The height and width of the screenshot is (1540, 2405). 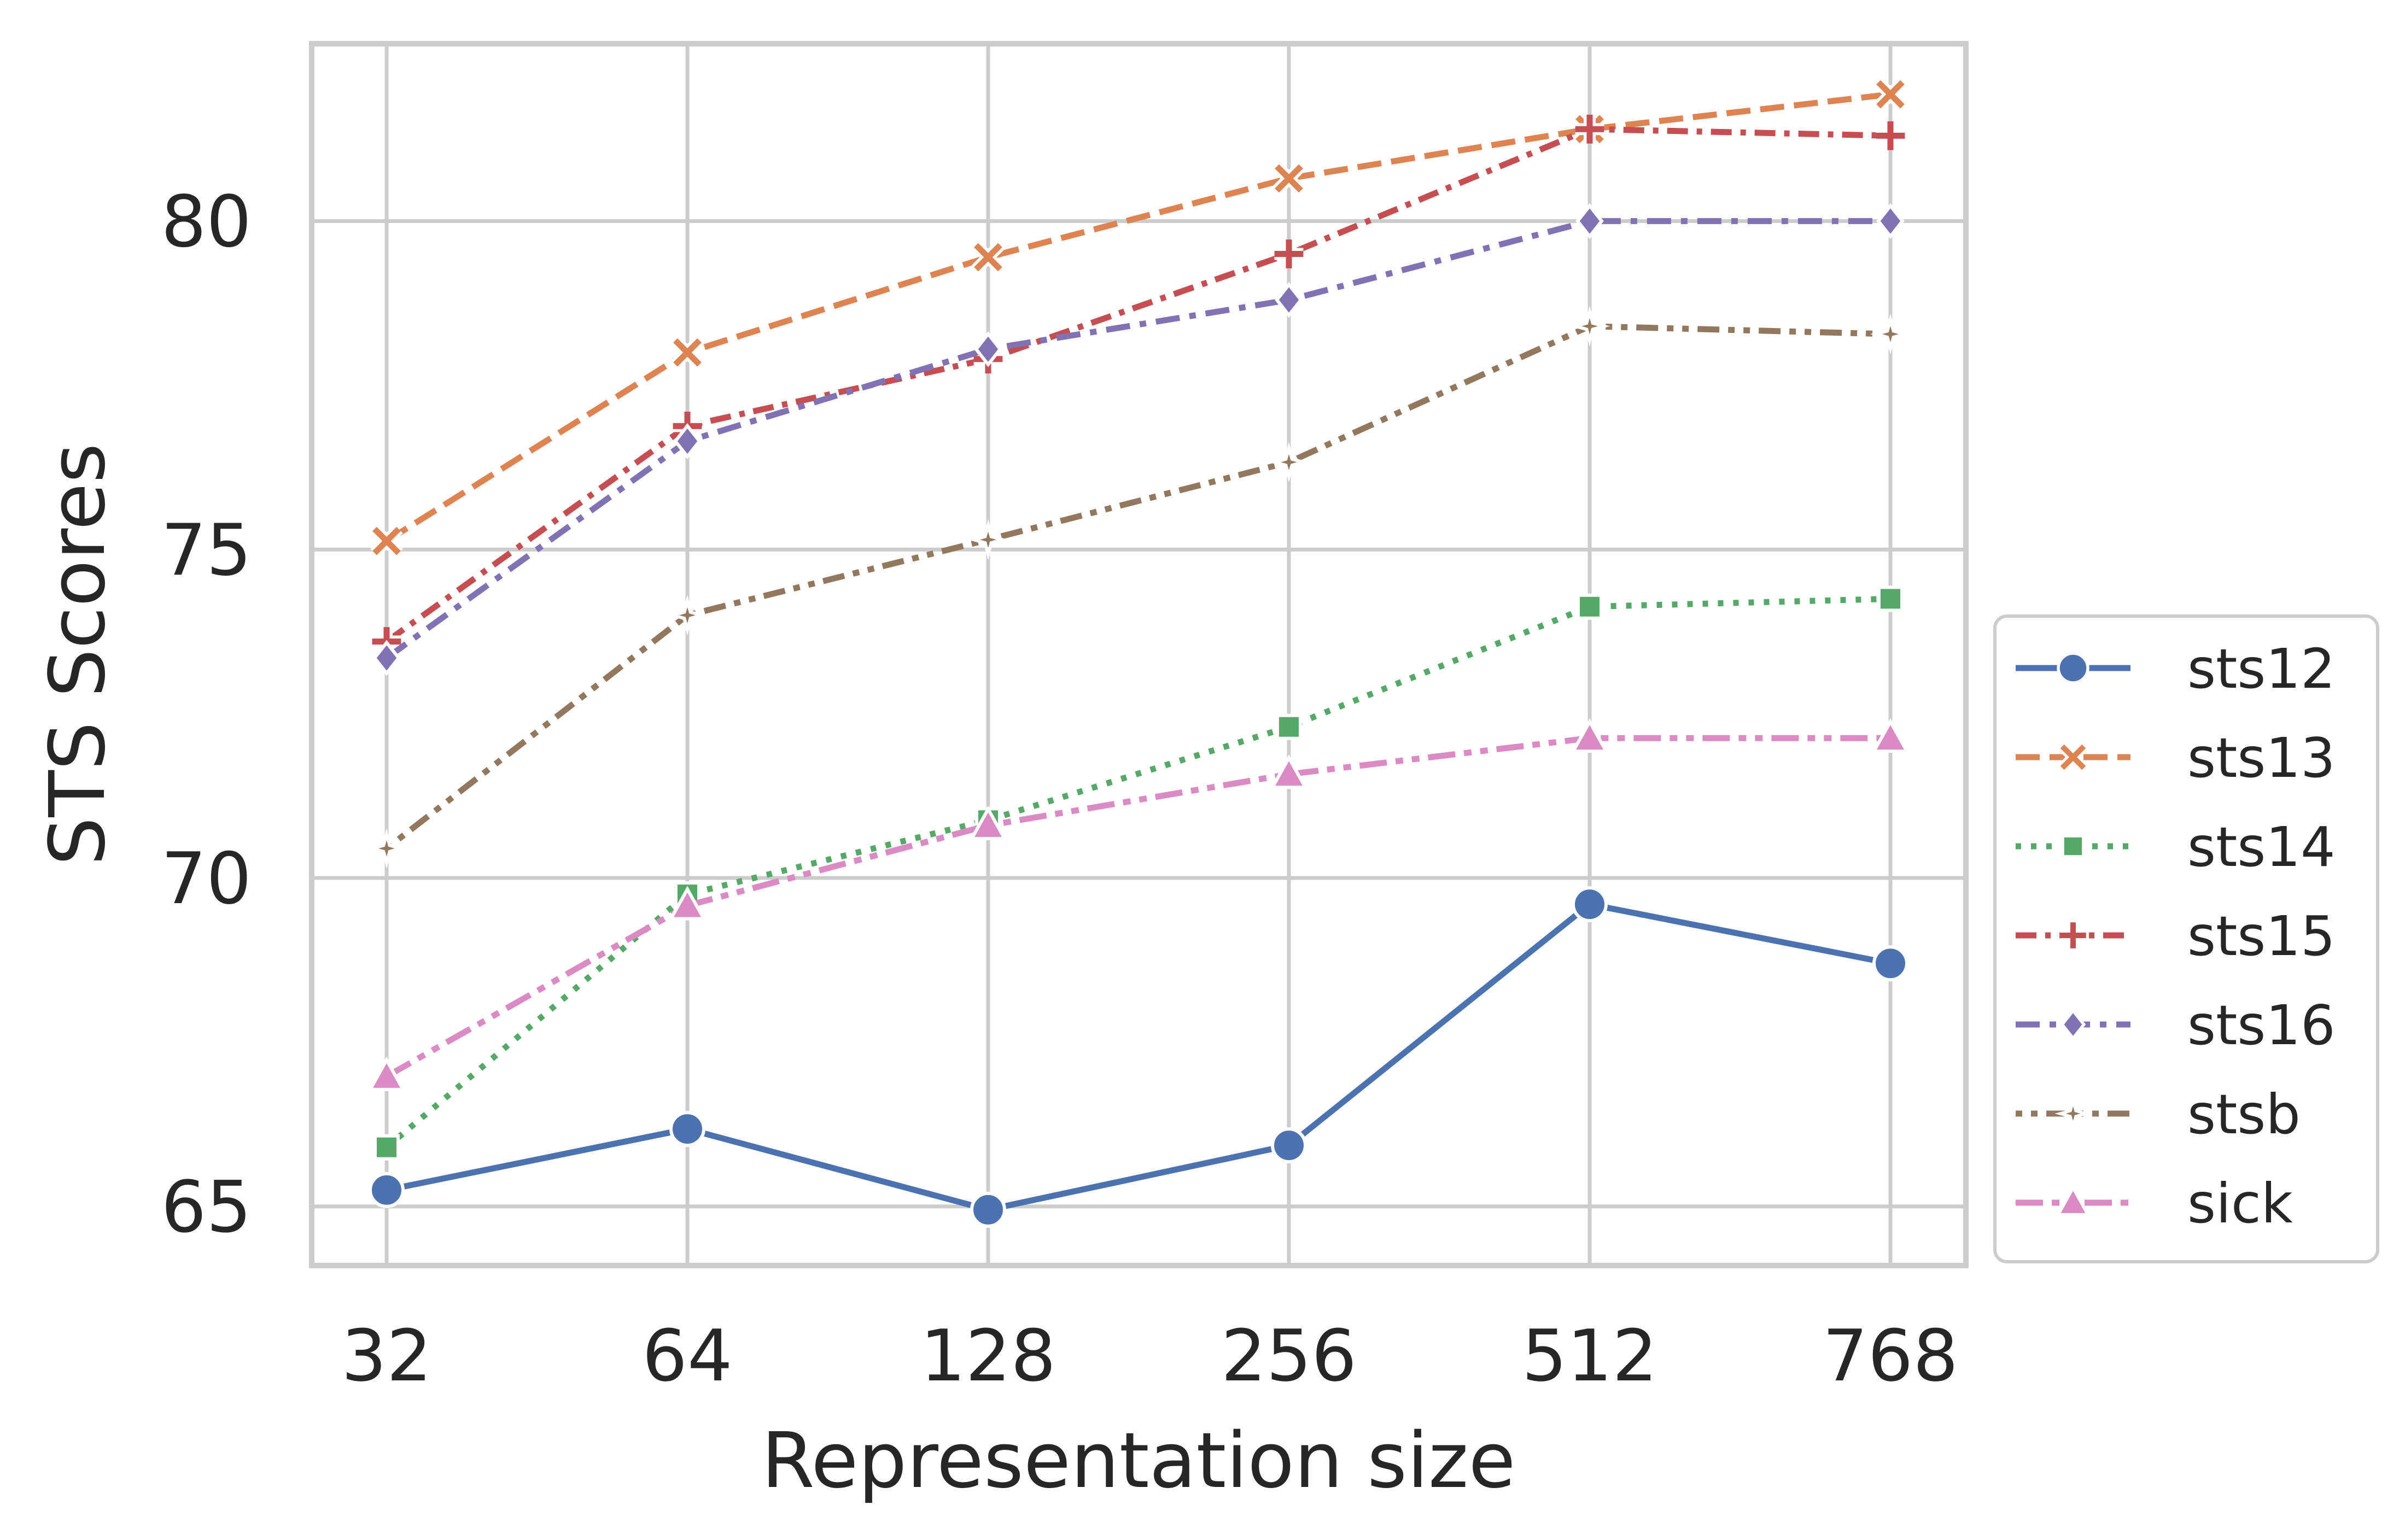 I want to click on series-line-sts12, so click(x=1139, y=1057).